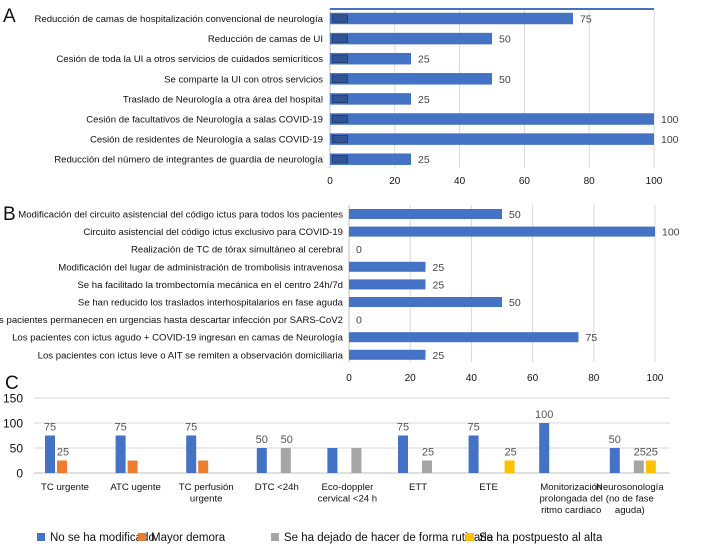 Image resolution: width=716 pixels, height=549 pixels. Describe the element at coordinates (12, 383) in the screenshot. I see `panel-label-c: C` at that location.